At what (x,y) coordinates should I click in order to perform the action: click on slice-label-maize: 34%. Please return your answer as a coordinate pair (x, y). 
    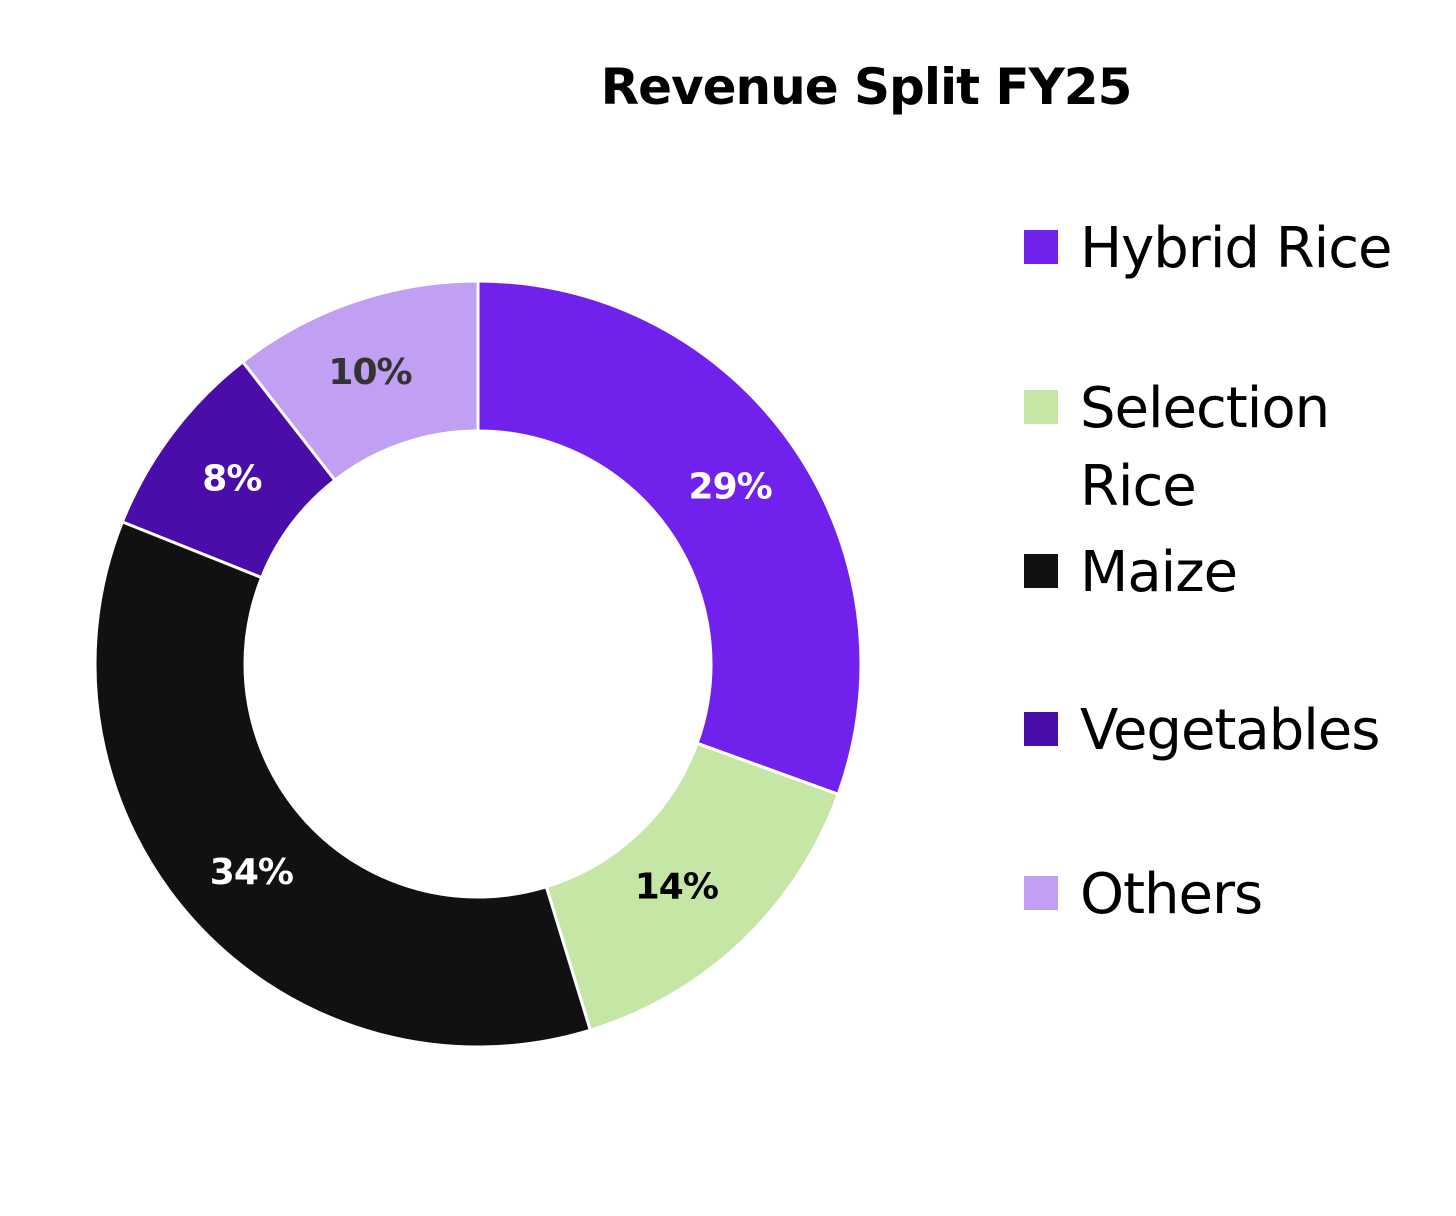
    Looking at the image, I should click on (251, 872).